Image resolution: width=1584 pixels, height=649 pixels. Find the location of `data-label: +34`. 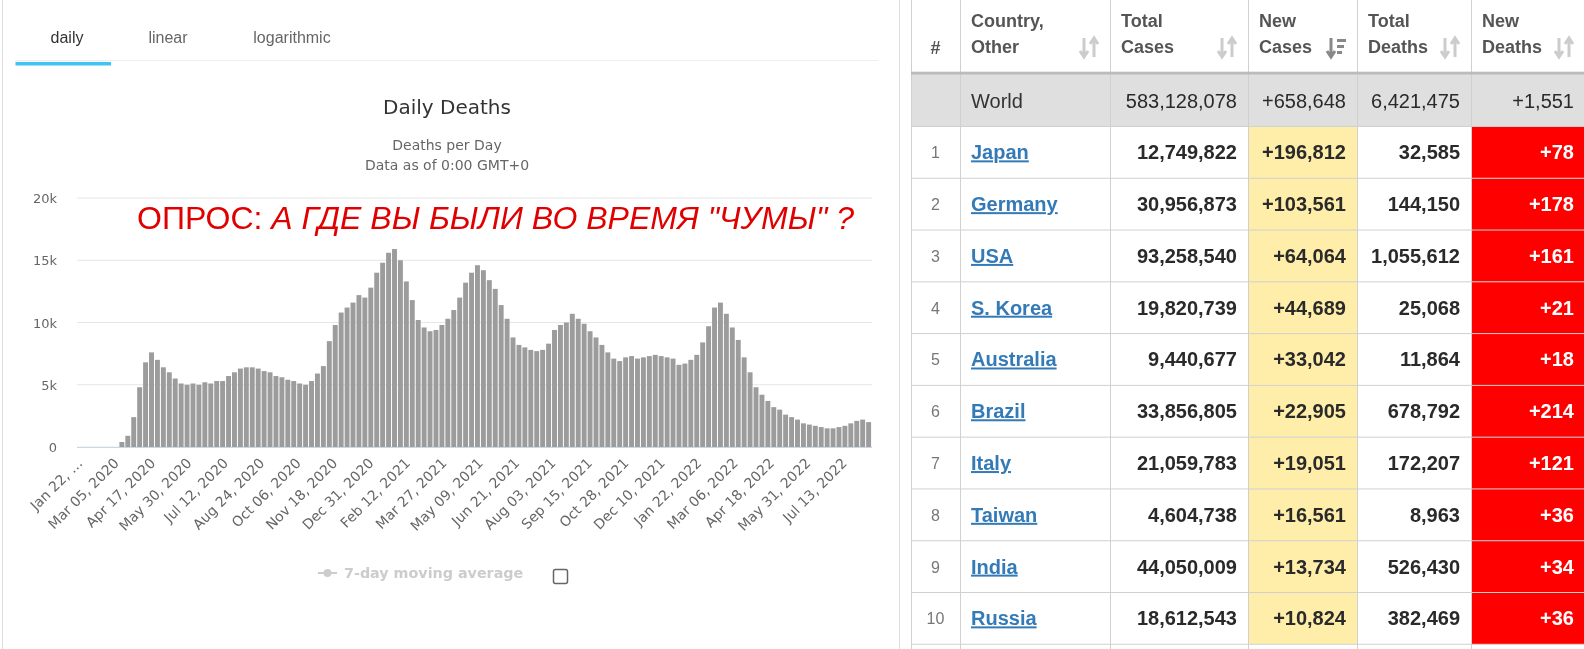

data-label: +34 is located at coordinates (1557, 566).